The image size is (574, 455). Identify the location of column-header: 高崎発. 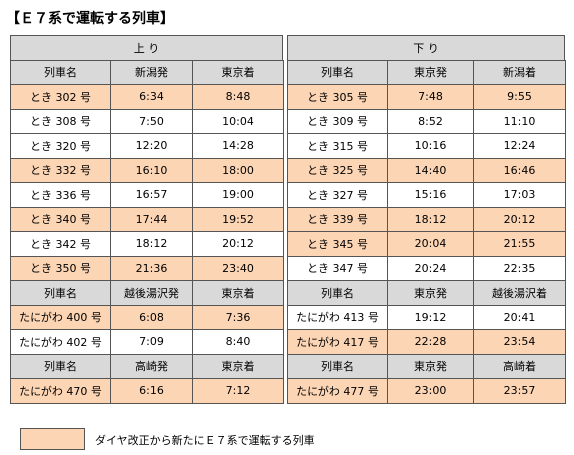
(151, 366).